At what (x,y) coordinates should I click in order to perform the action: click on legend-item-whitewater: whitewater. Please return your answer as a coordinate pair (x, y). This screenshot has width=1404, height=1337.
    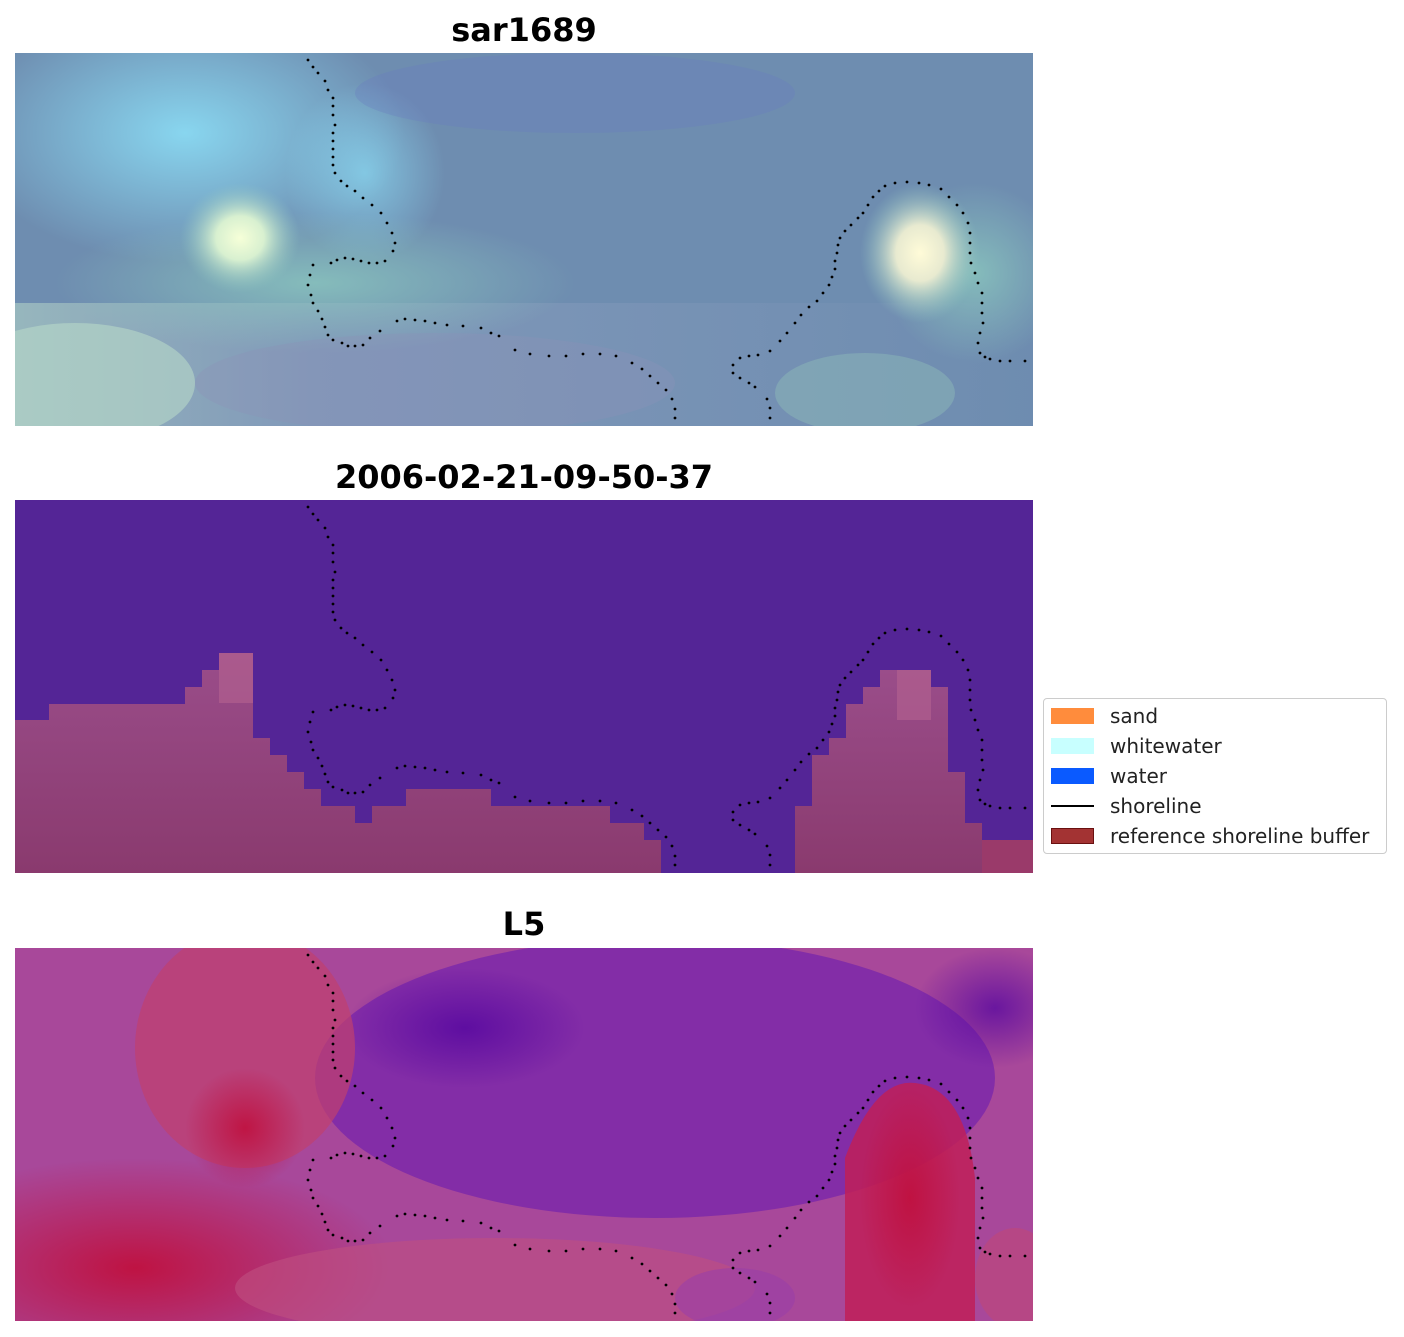
    Looking at the image, I should click on (1136, 746).